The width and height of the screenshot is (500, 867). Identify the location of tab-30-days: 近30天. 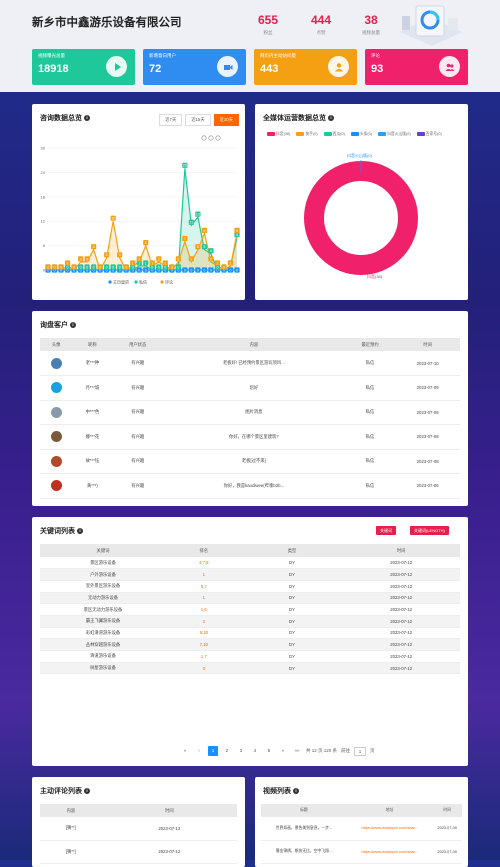
(226, 120).